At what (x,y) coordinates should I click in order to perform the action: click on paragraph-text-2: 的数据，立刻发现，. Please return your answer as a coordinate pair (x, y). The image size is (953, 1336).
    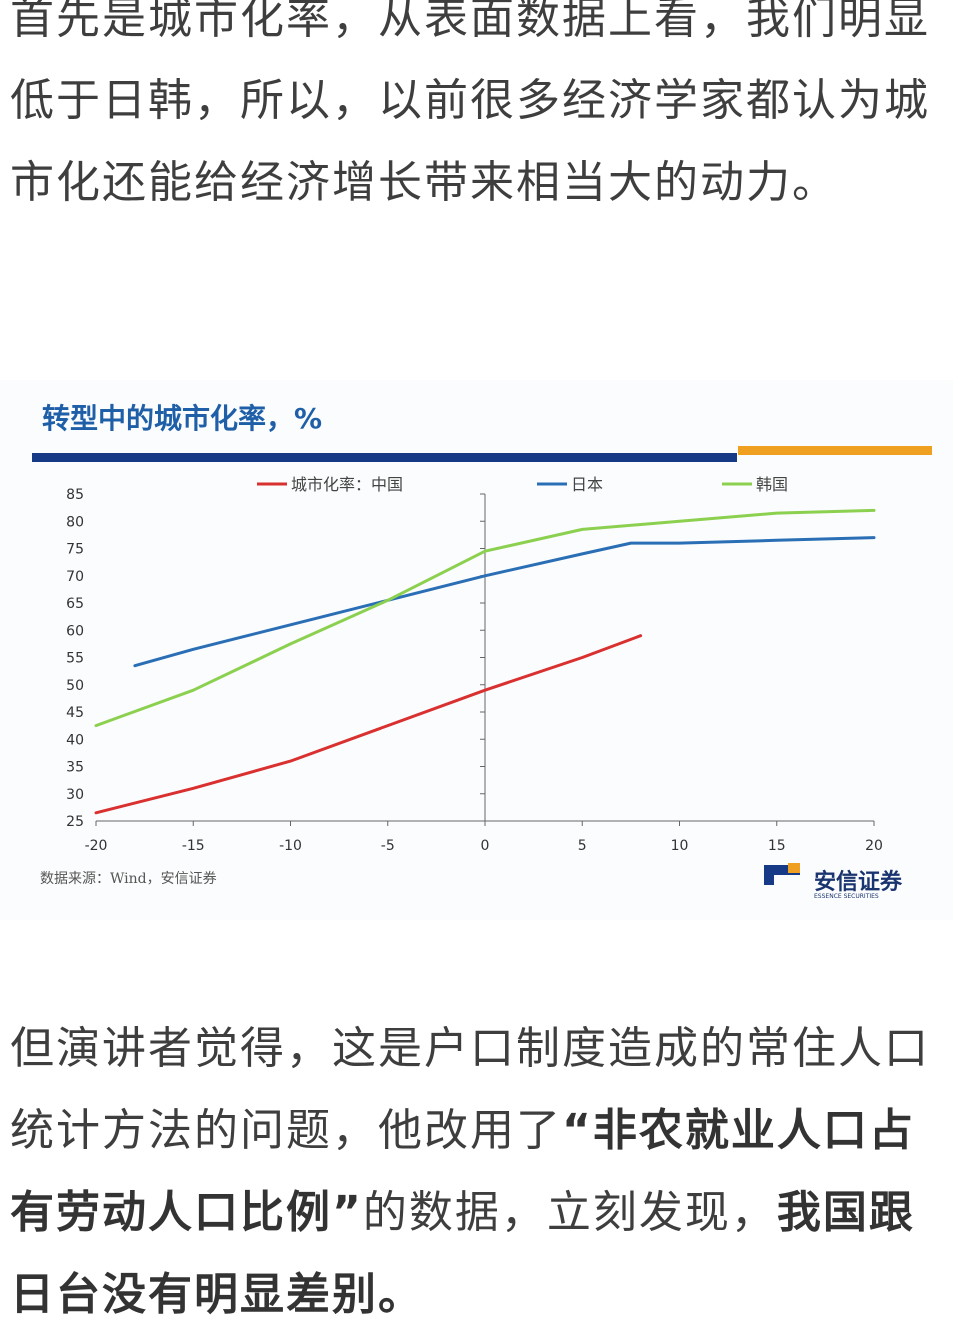
    Looking at the image, I should click on (570, 1212).